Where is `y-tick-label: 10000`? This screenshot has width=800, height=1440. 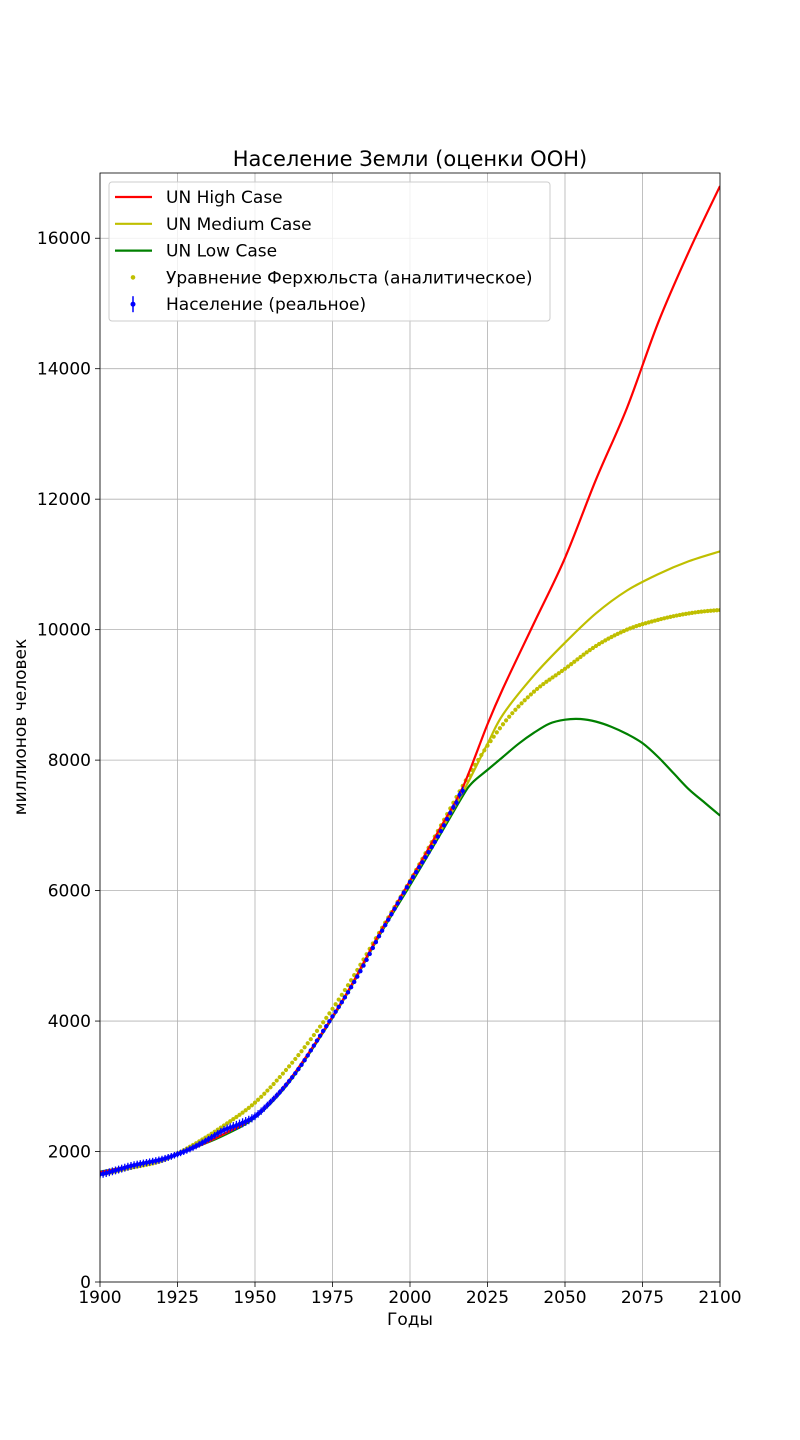 y-tick-label: 10000 is located at coordinates (64, 631).